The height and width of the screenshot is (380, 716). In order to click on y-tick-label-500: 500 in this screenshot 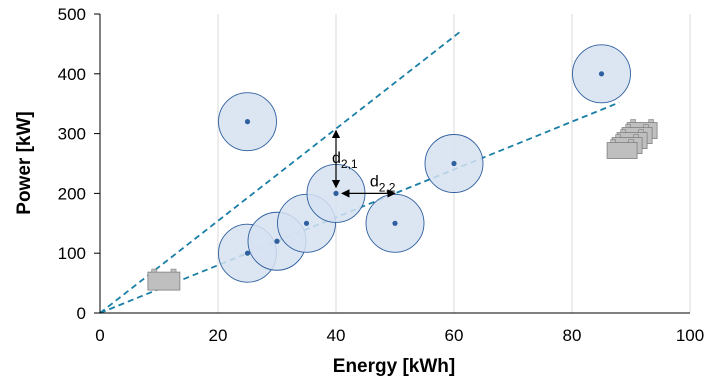, I will do `click(72, 14)`.